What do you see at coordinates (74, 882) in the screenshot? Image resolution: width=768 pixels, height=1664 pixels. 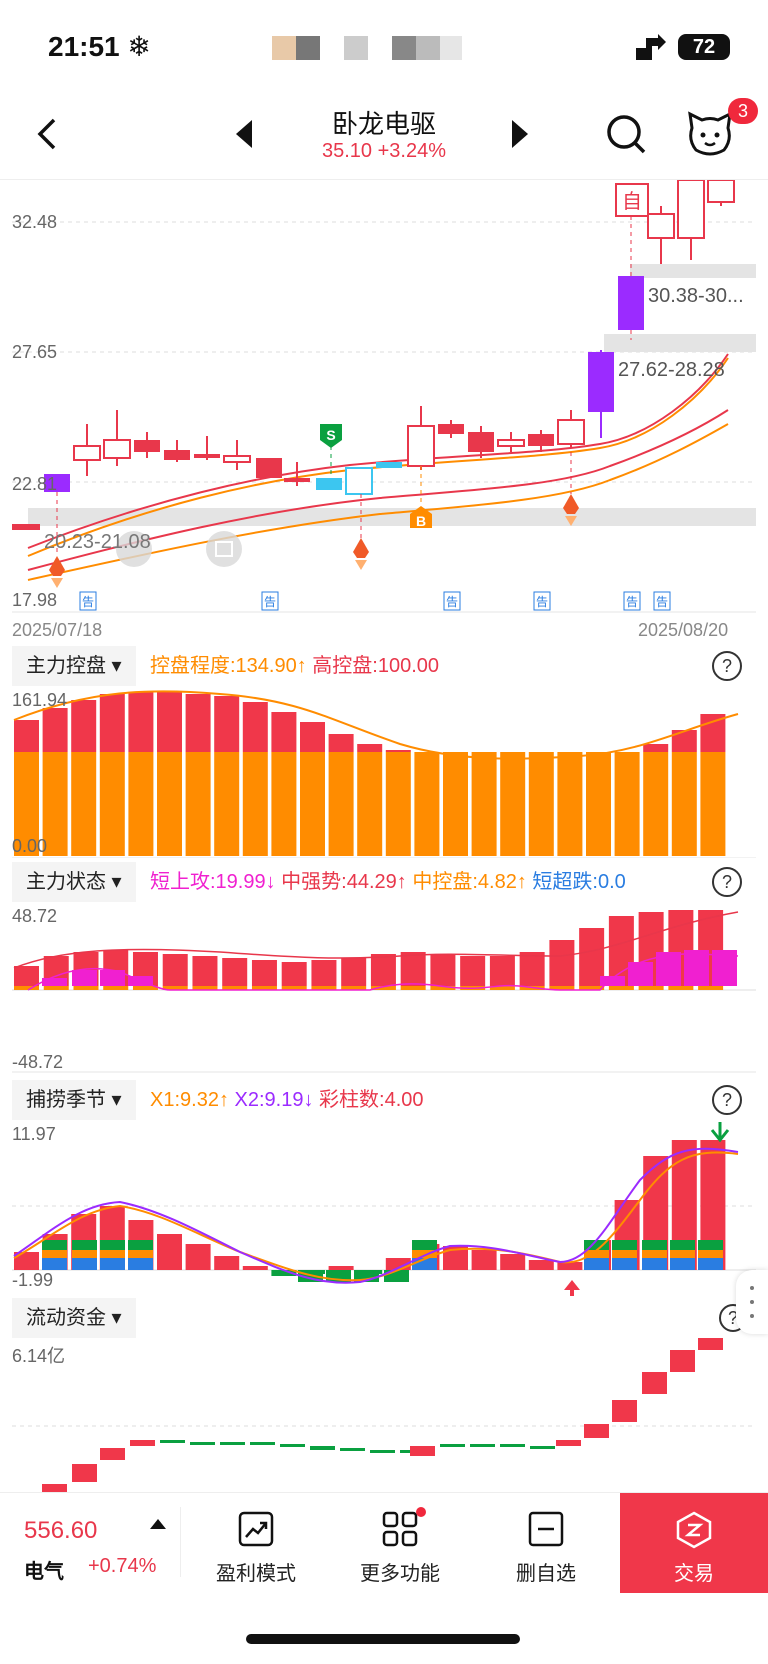 I see `indicator-selector-main-state: 主力状态 ▾` at bounding box center [74, 882].